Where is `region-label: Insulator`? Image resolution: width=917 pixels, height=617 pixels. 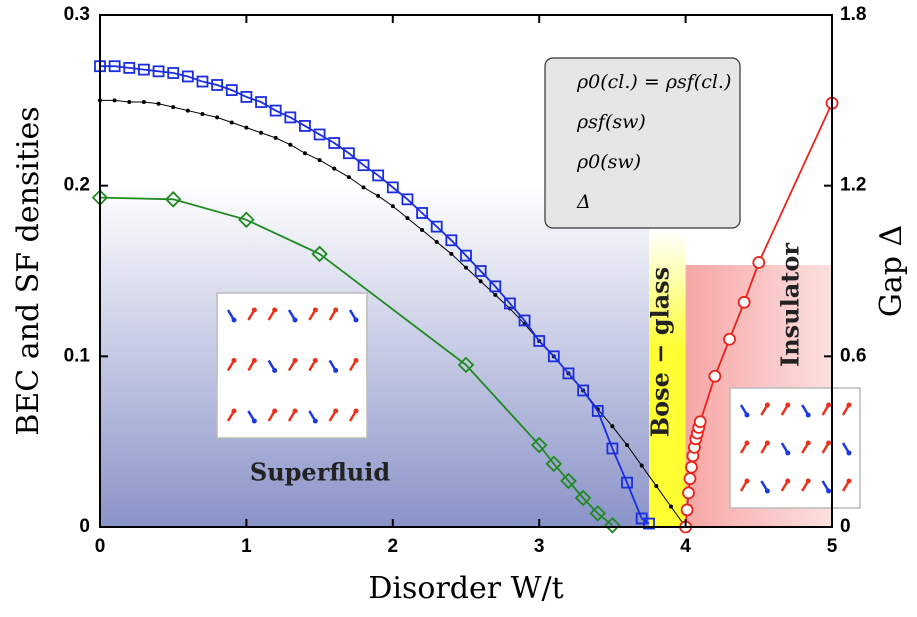 region-label: Insulator is located at coordinates (790, 305).